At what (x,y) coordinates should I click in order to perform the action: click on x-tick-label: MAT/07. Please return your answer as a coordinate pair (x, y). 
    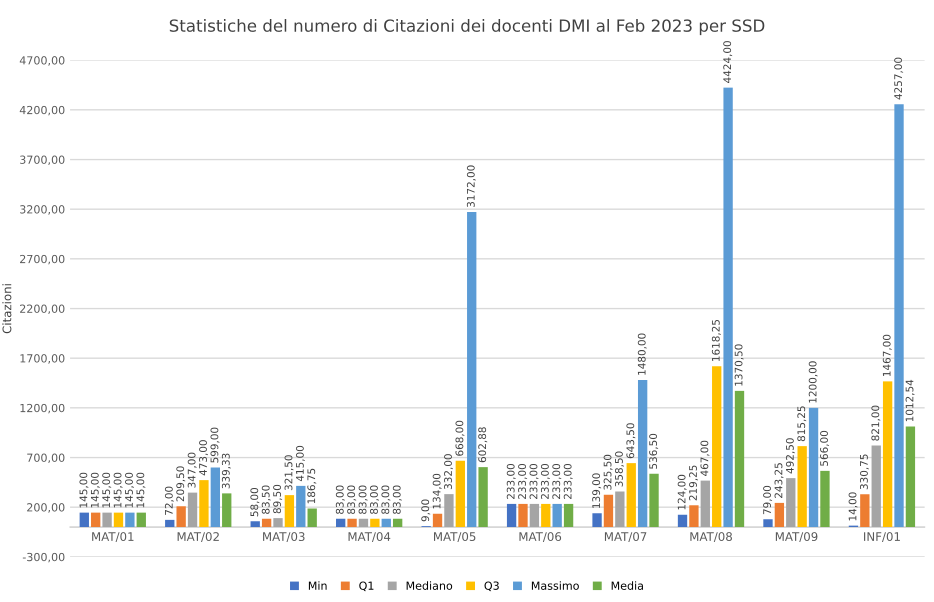
    Looking at the image, I should click on (625, 537).